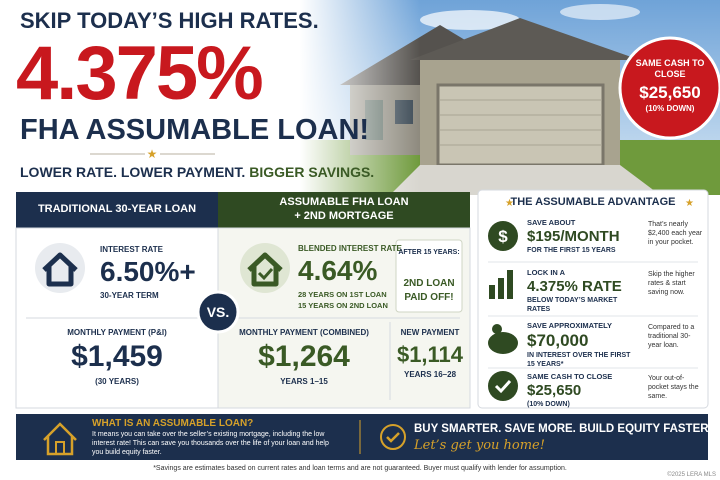  Describe the element at coordinates (429, 297) in the screenshot. I see `after-text: PAID OFF!` at that location.